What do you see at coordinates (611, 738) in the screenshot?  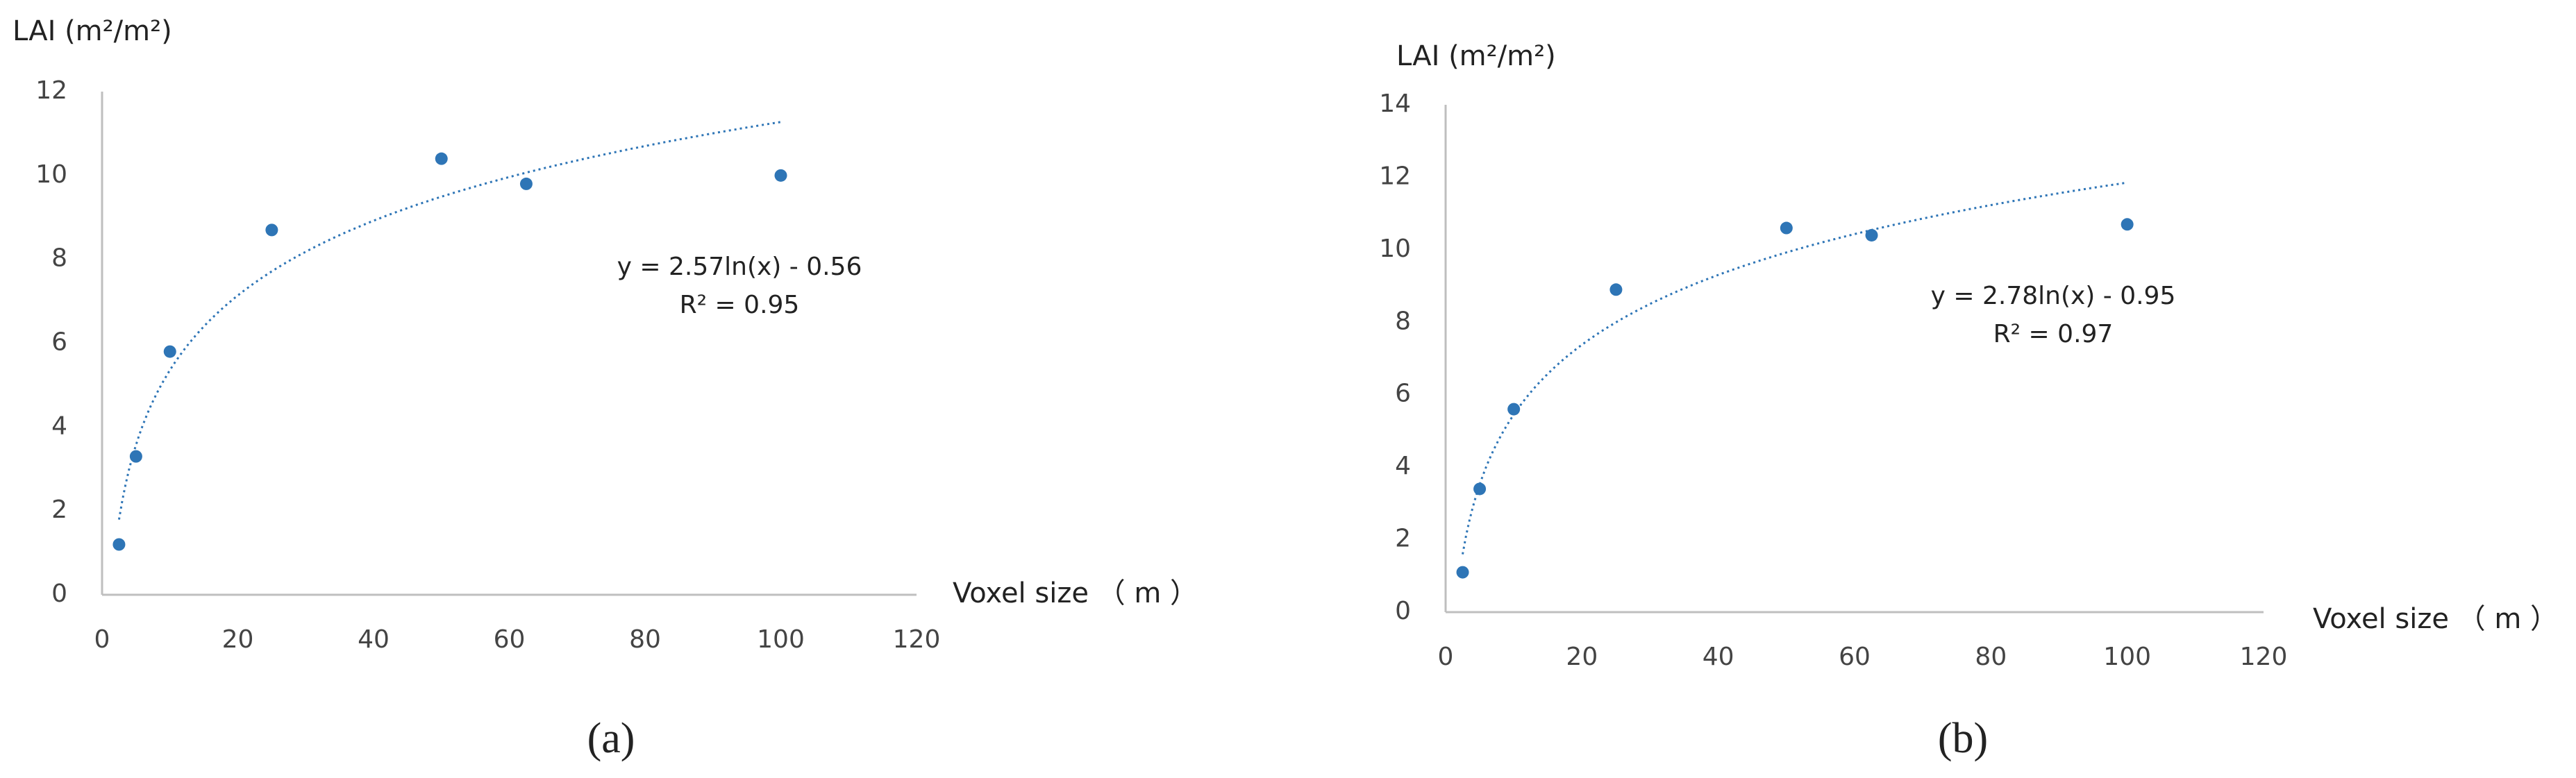 I see `caption: (a)` at bounding box center [611, 738].